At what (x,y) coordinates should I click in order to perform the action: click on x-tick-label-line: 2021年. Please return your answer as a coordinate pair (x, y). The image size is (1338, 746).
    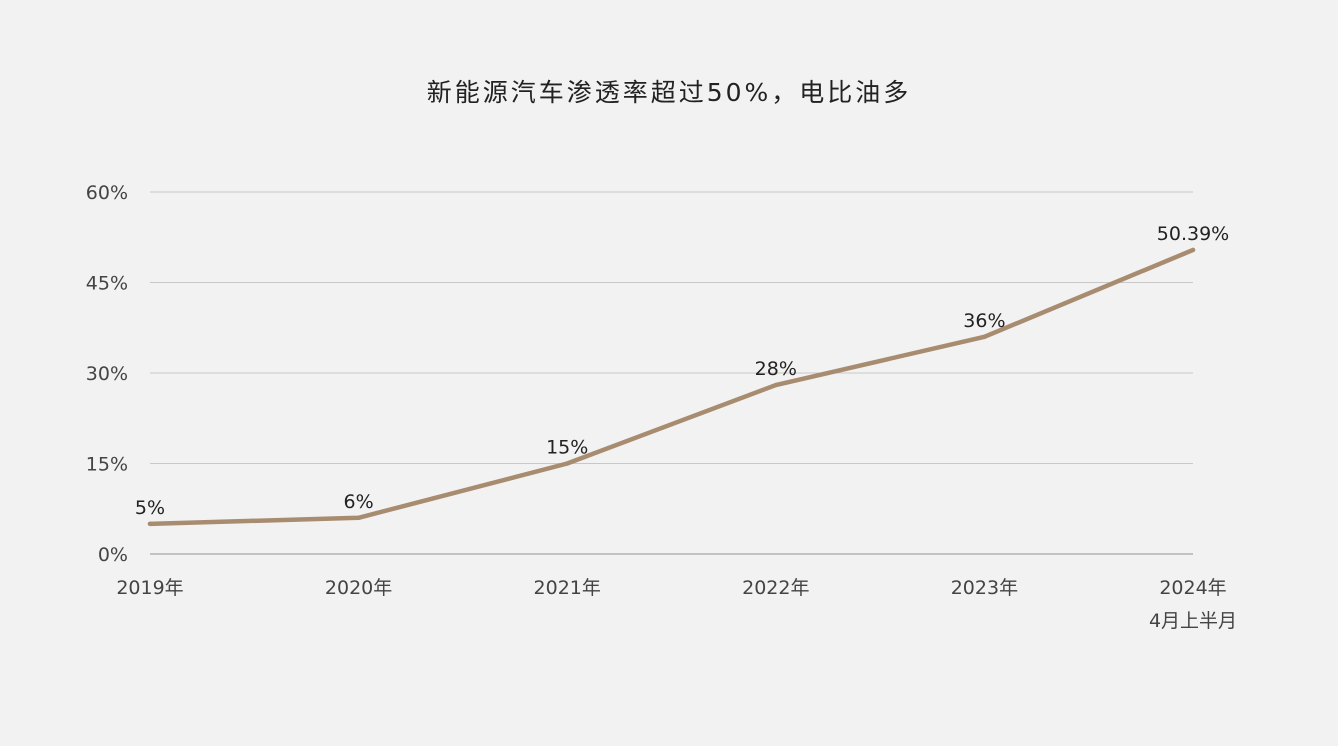
    Looking at the image, I should click on (567, 588).